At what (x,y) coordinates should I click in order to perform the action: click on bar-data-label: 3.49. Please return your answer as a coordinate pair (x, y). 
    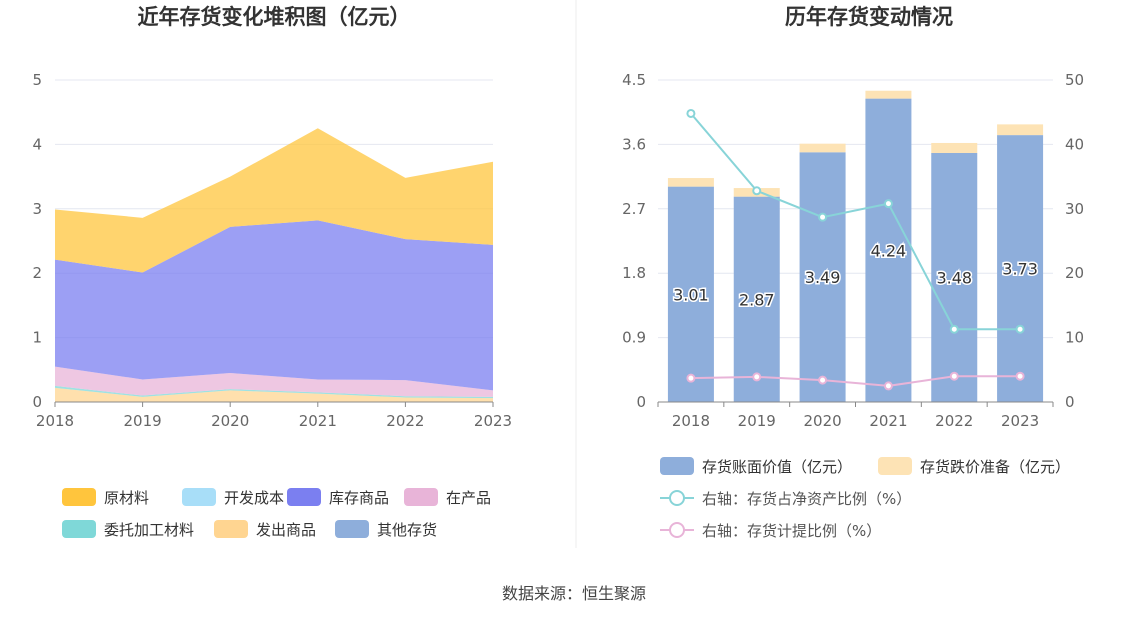
    Looking at the image, I should click on (823, 277).